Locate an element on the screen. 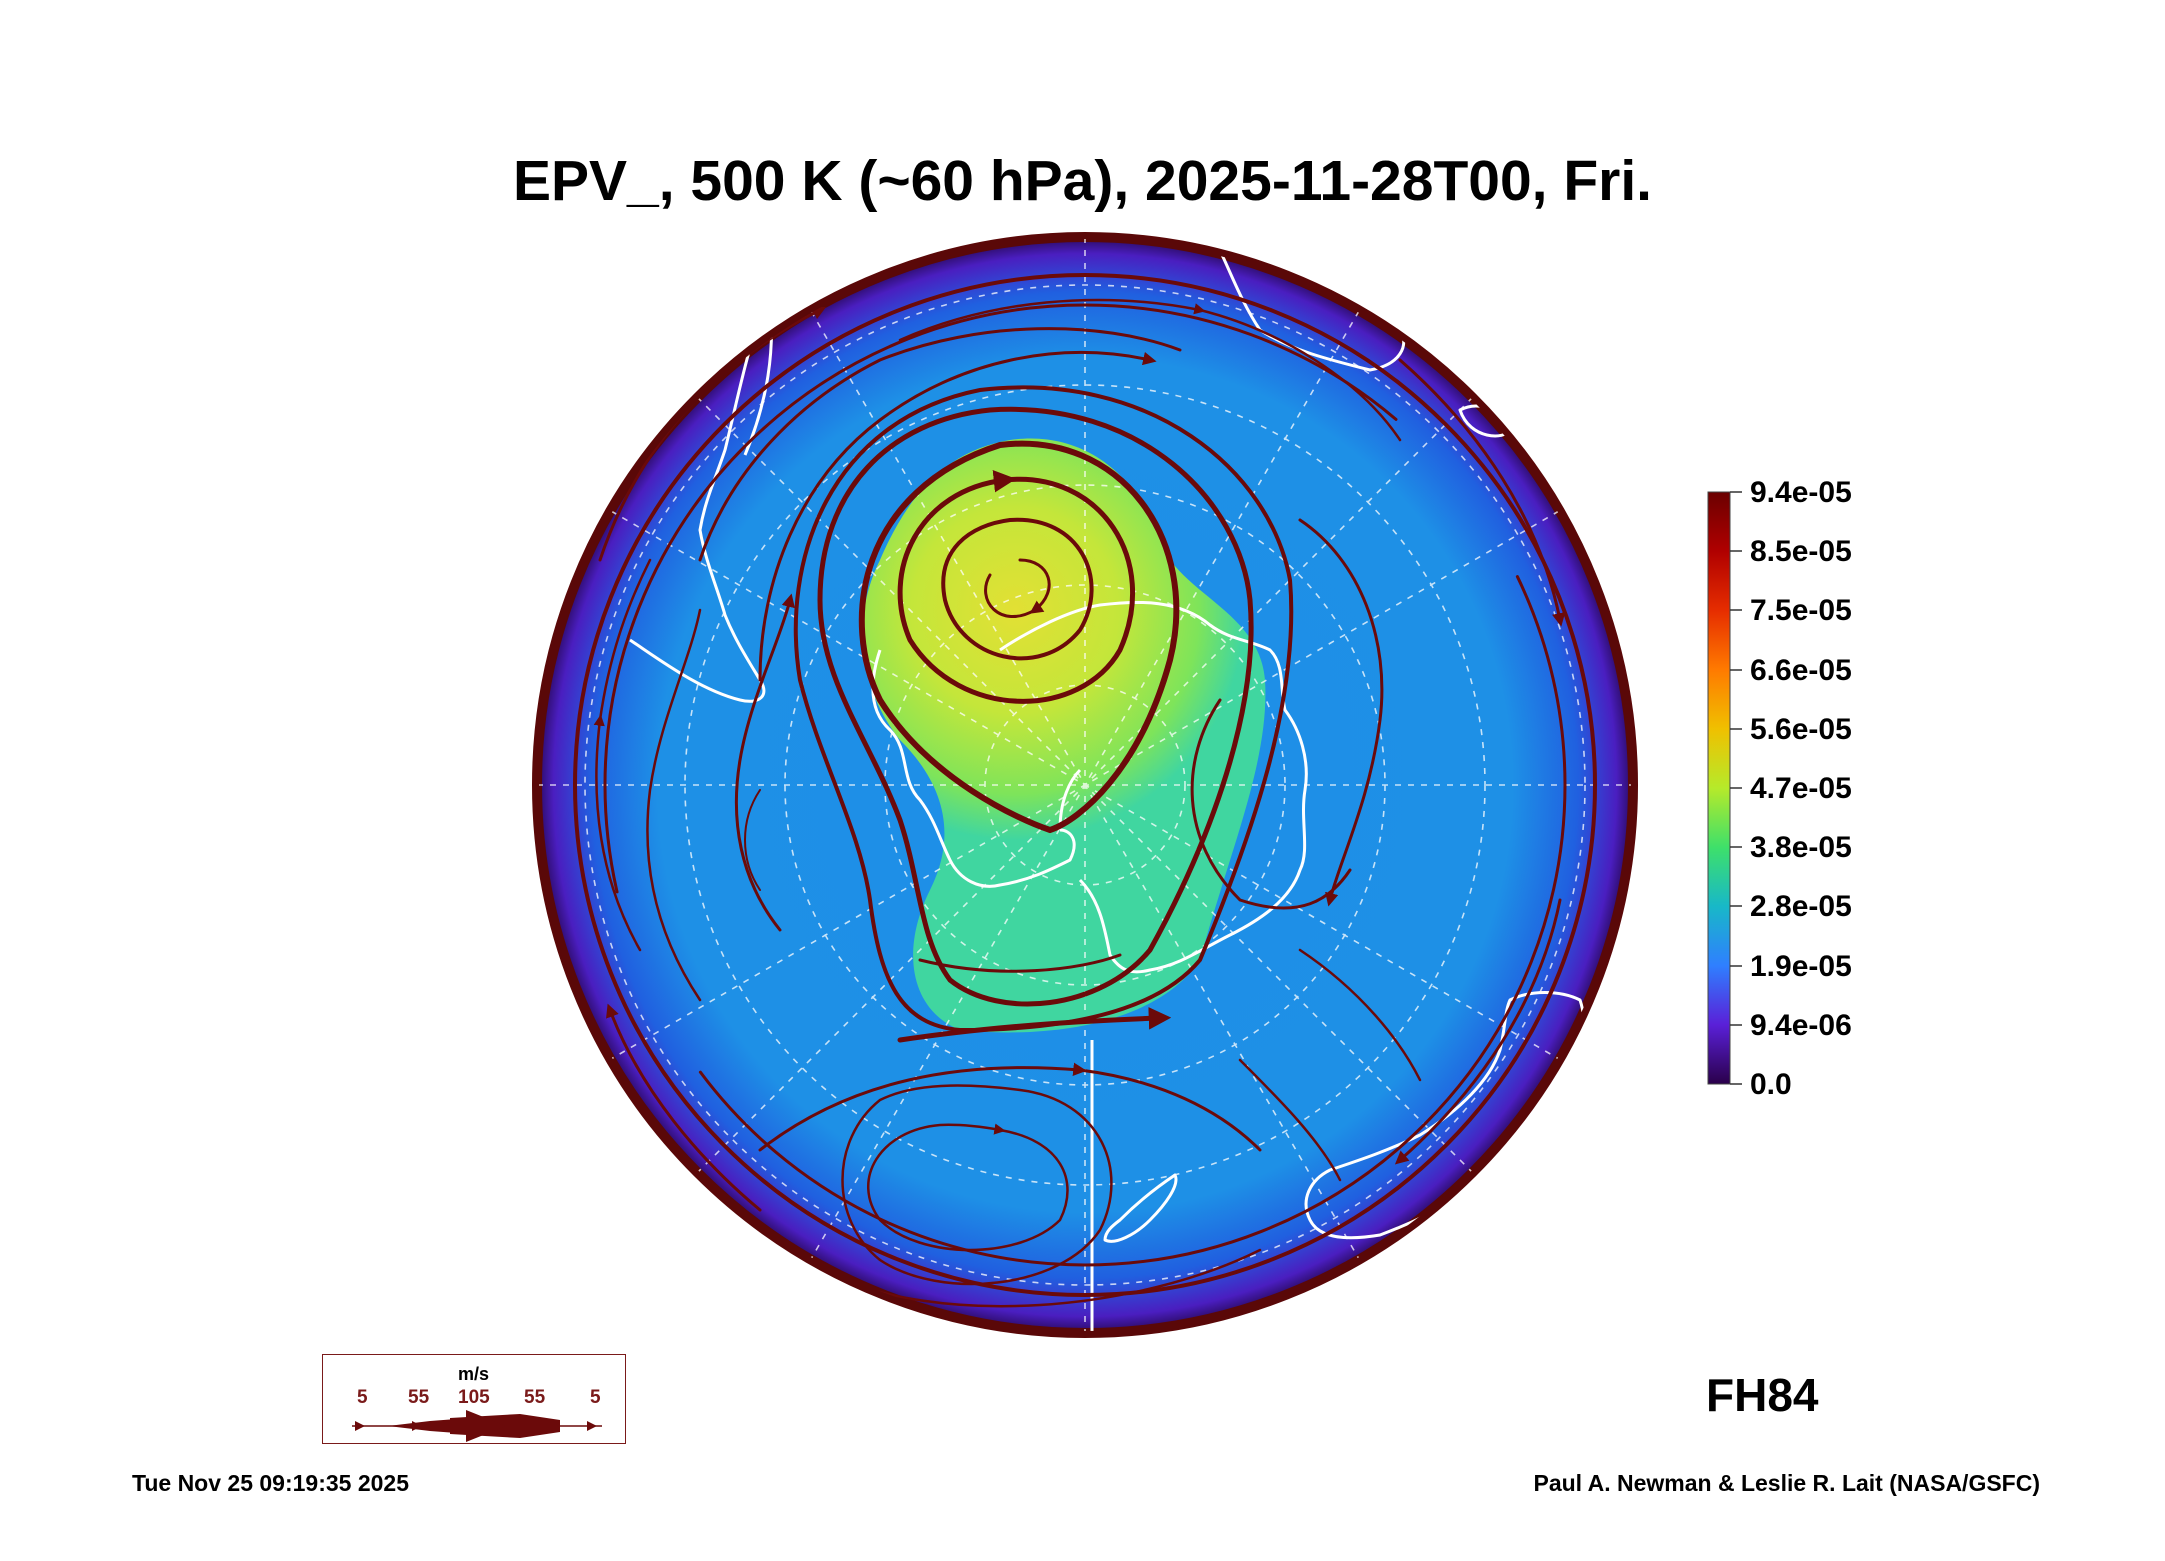  colorbar-label: 2.8e-05 is located at coordinates (1801, 906).